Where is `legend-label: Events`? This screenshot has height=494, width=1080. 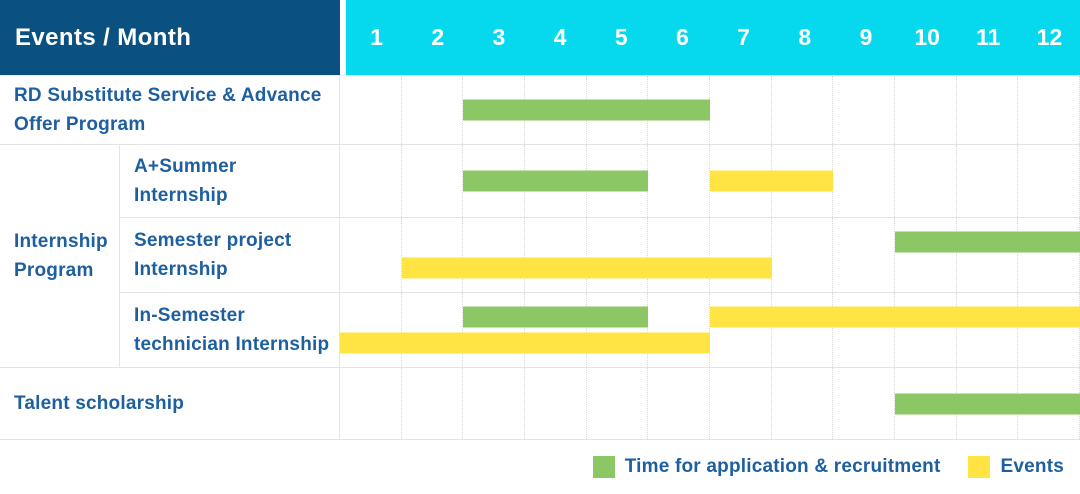
legend-label: Events is located at coordinates (1032, 466).